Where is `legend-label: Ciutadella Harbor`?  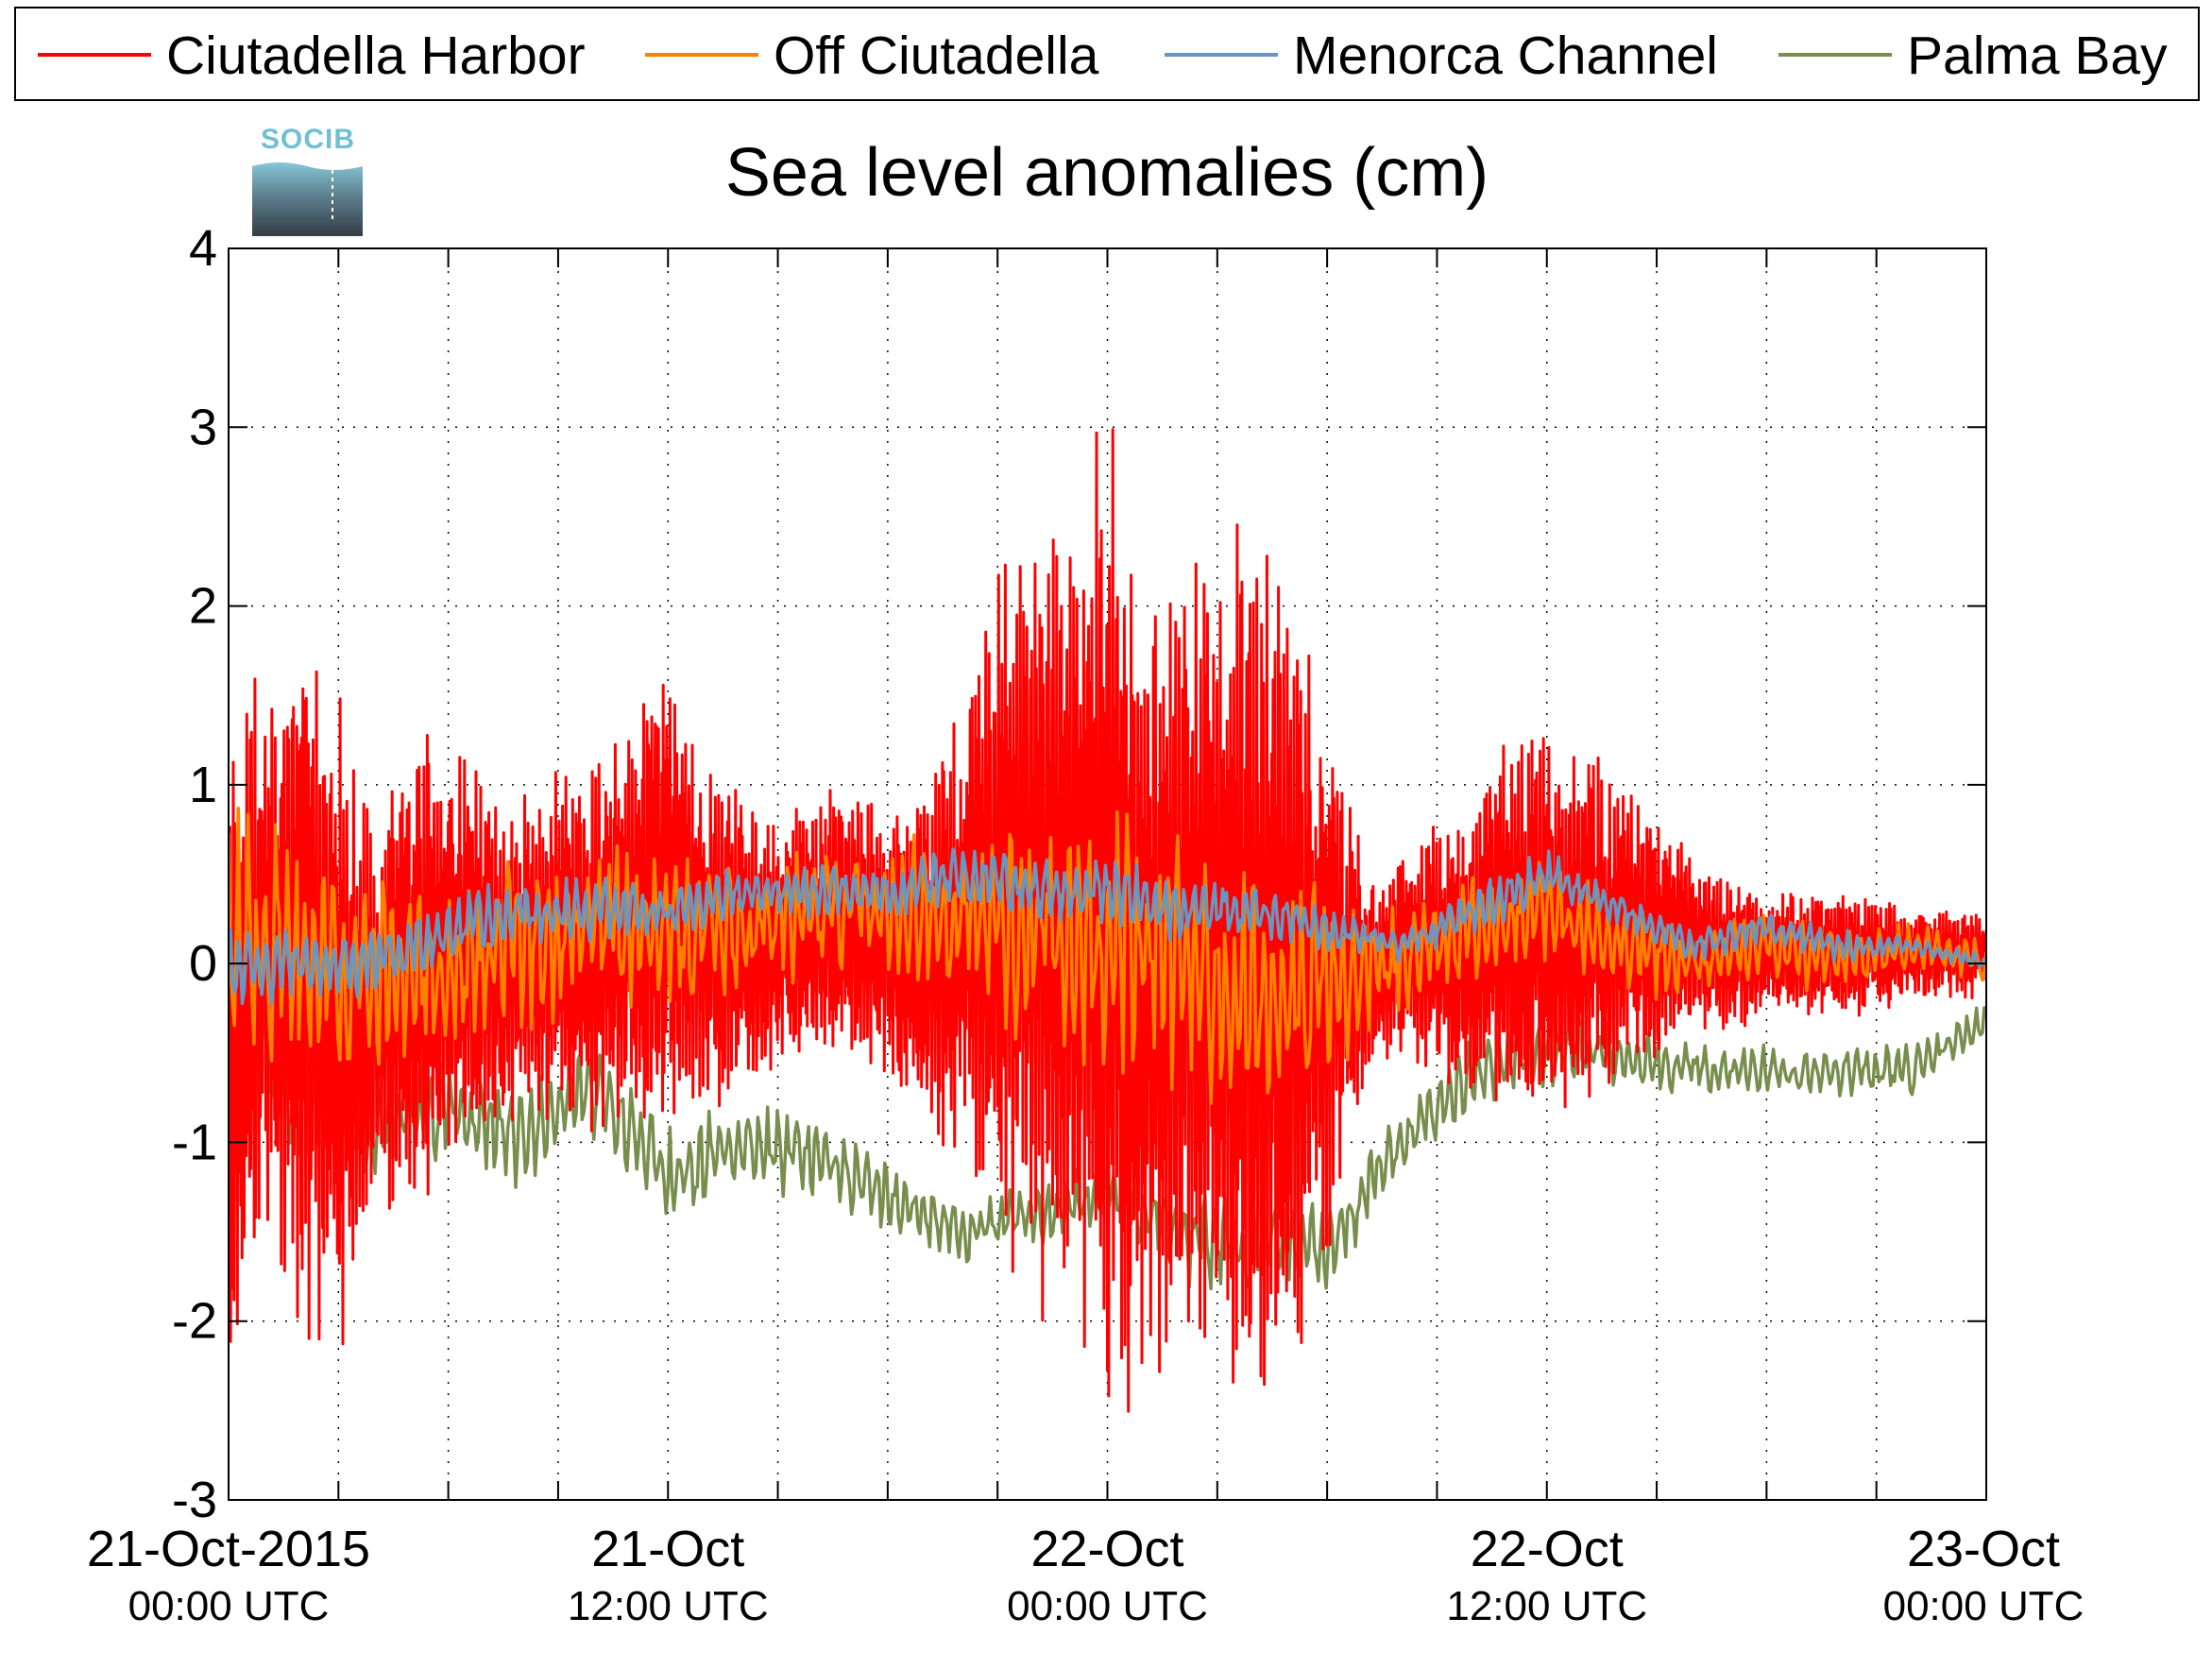
legend-label: Ciutadella Harbor is located at coordinates (376, 56).